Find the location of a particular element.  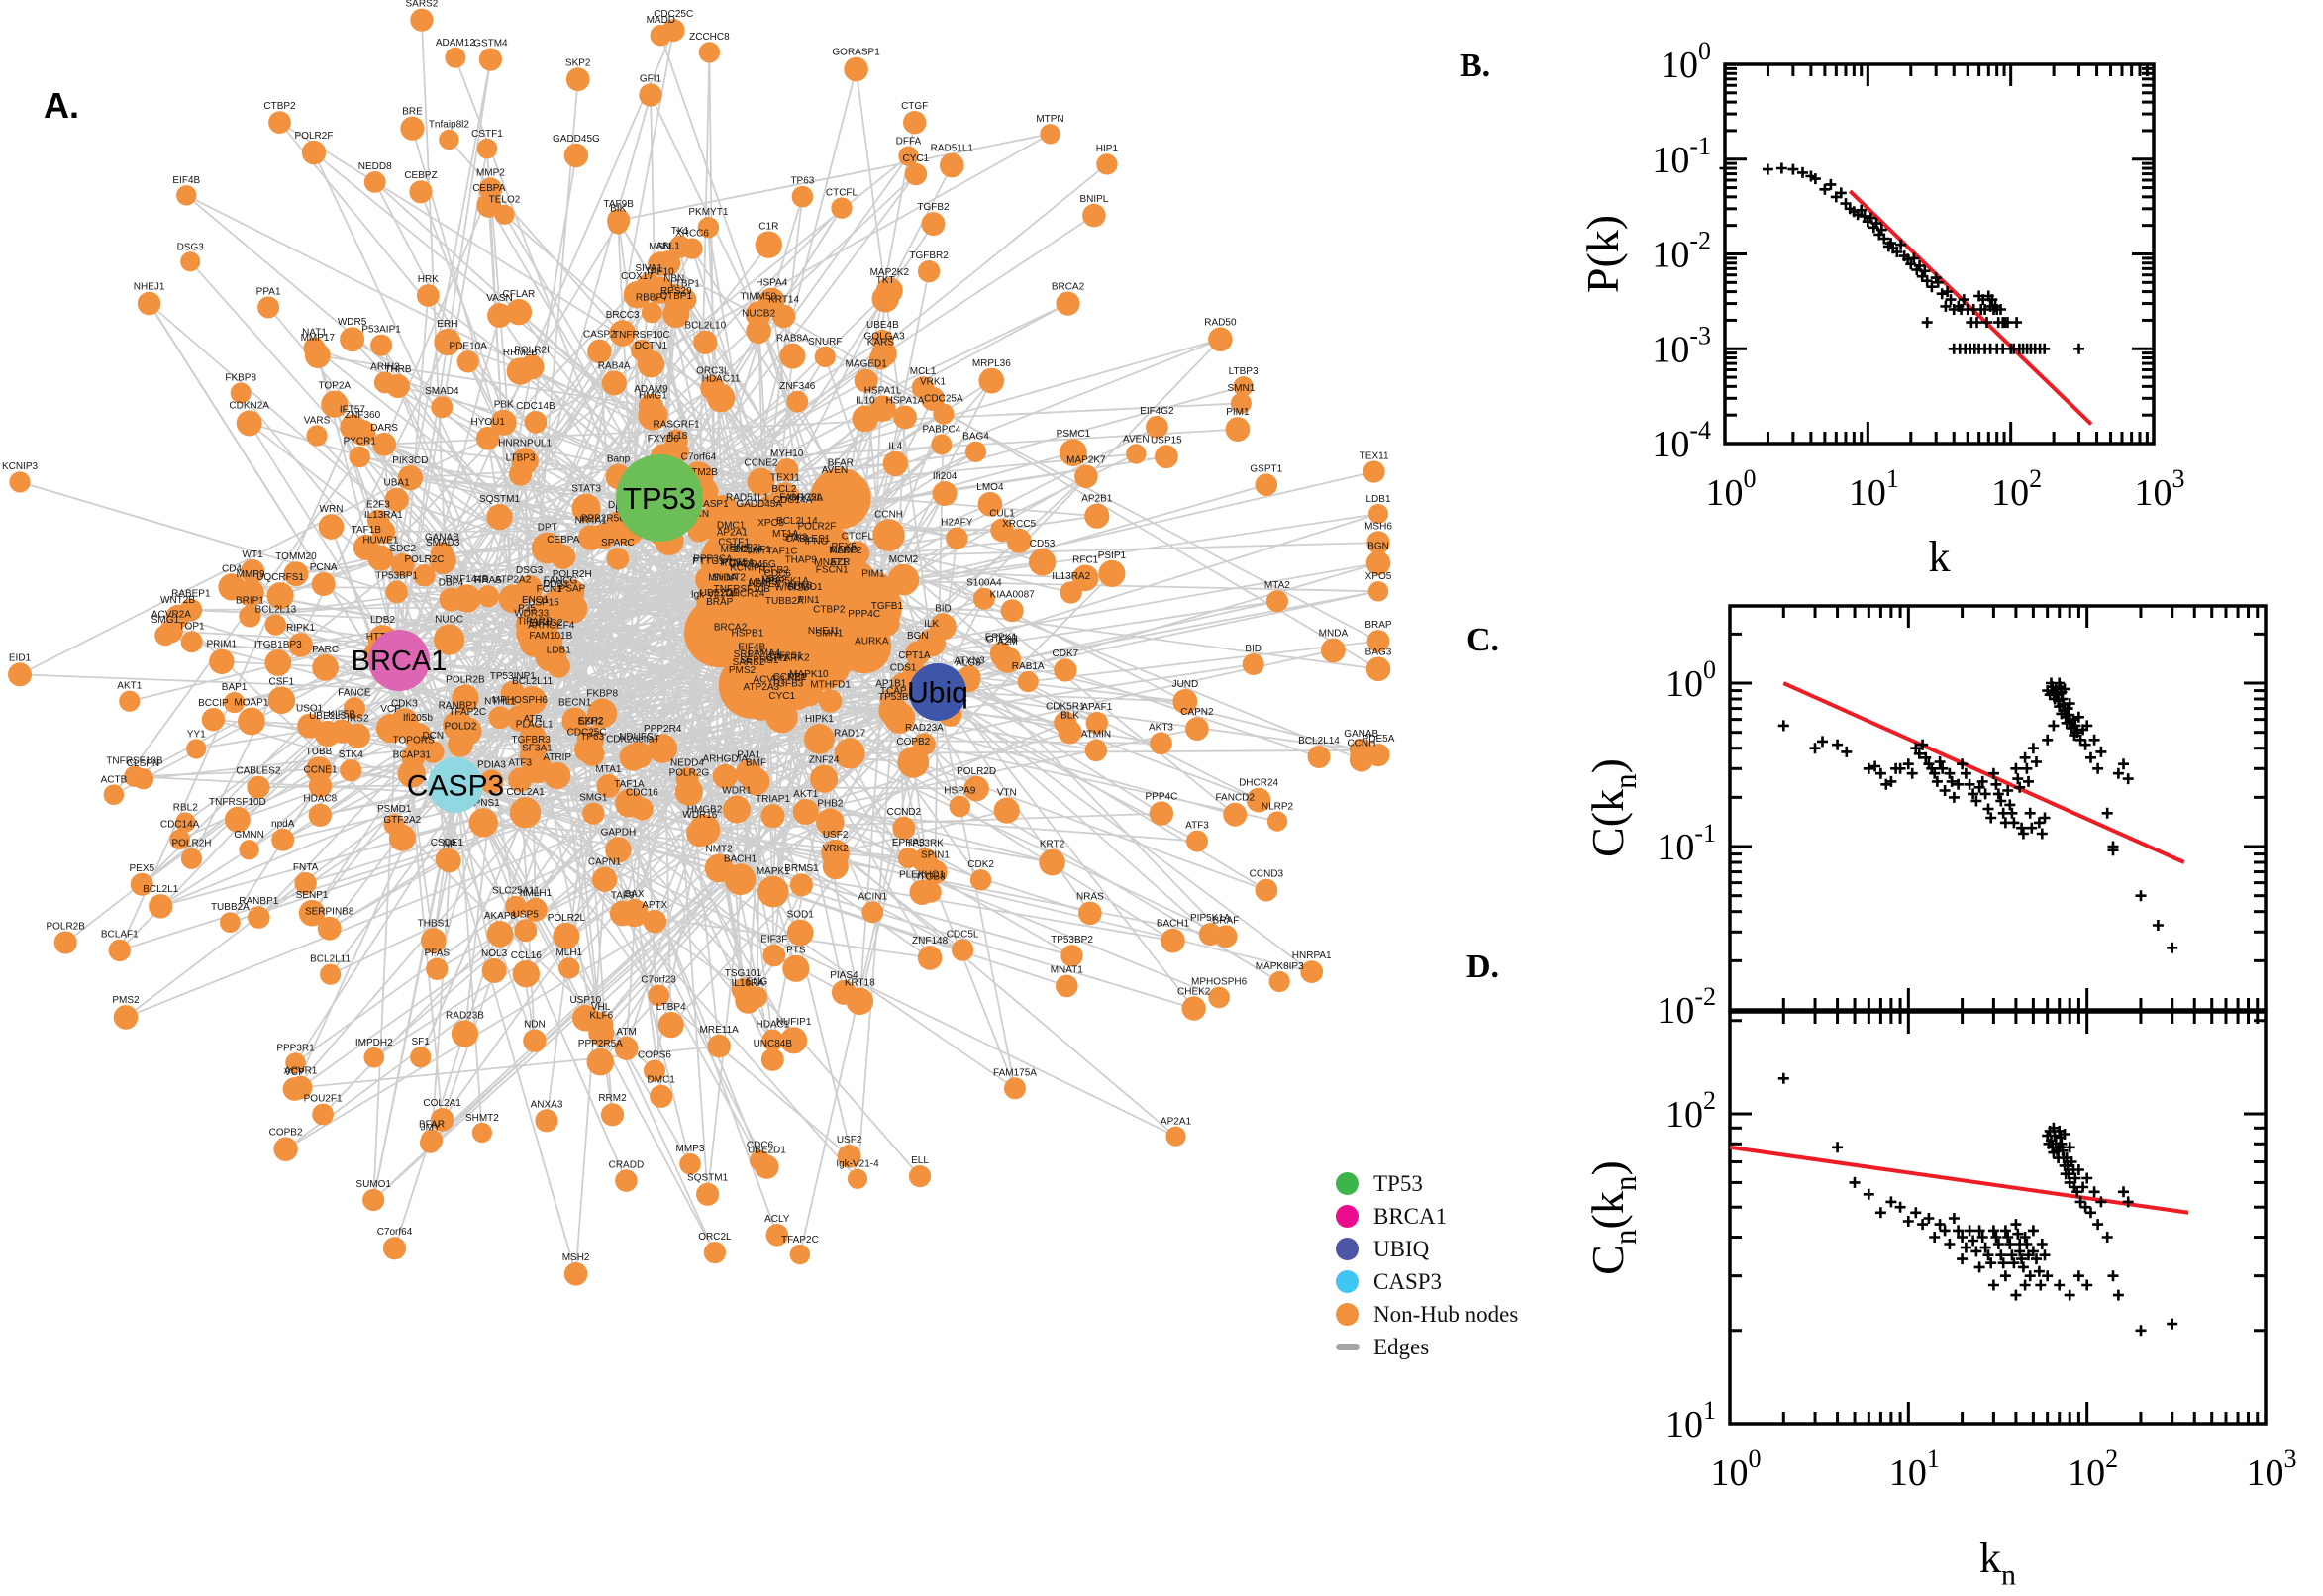

svg-text: SOD1 is located at coordinates (801, 915).